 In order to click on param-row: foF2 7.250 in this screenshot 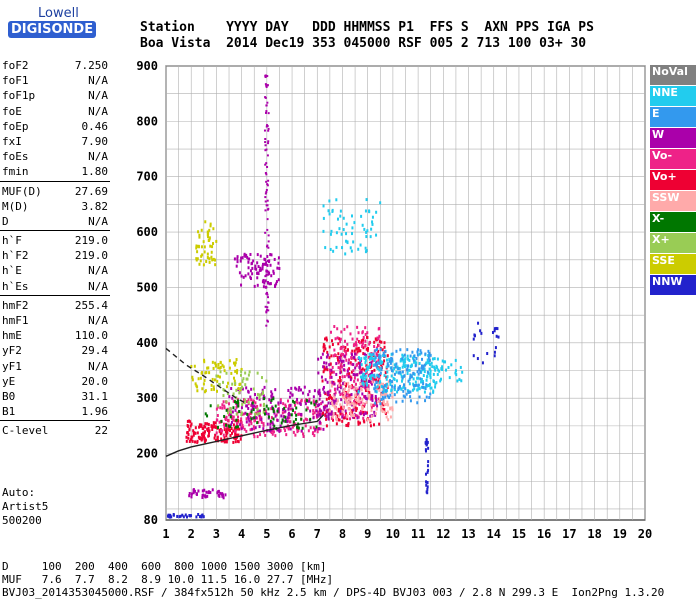, I will do `click(55, 65)`.